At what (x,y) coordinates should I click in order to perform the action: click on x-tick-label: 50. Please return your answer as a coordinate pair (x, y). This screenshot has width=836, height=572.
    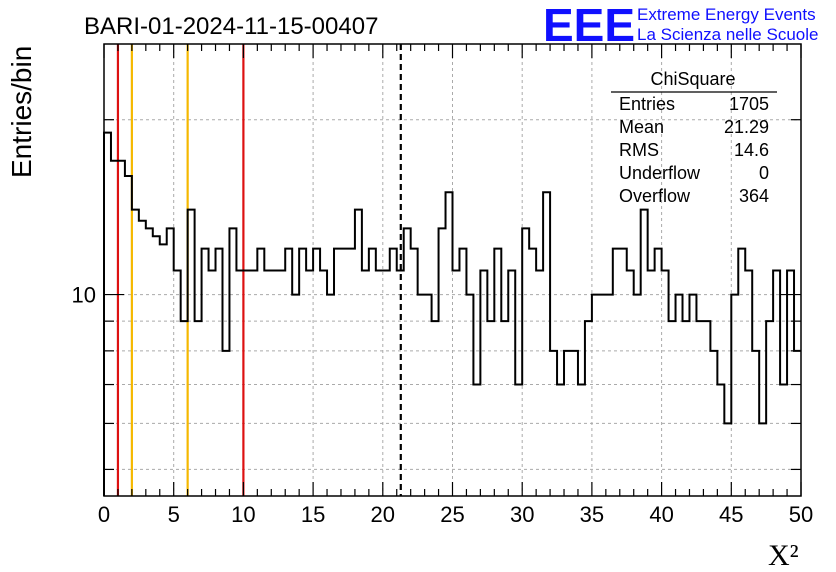
    Looking at the image, I should click on (801, 514).